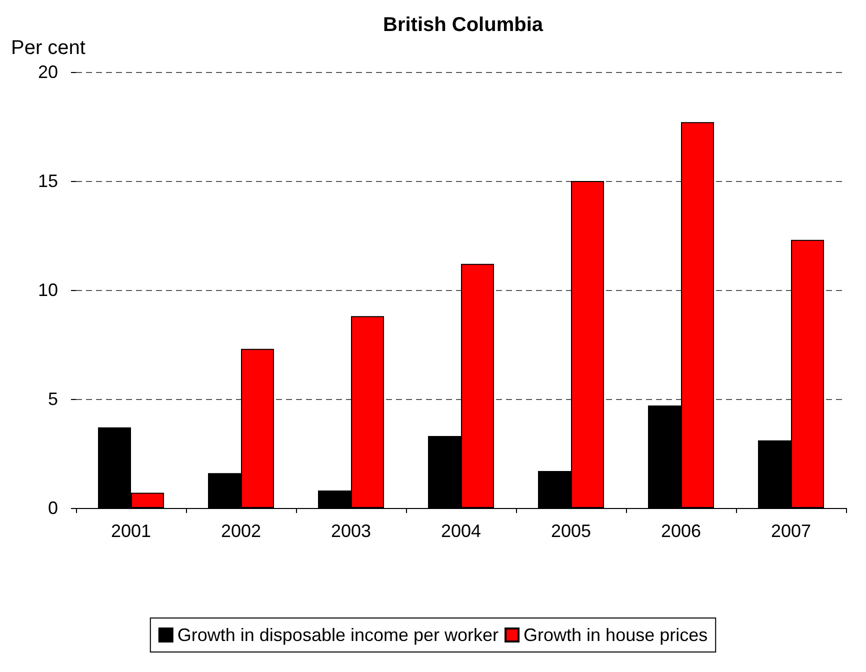 The width and height of the screenshot is (866, 672). Describe the element at coordinates (463, 25) in the screenshot. I see `chart-title: British Columbia` at that location.